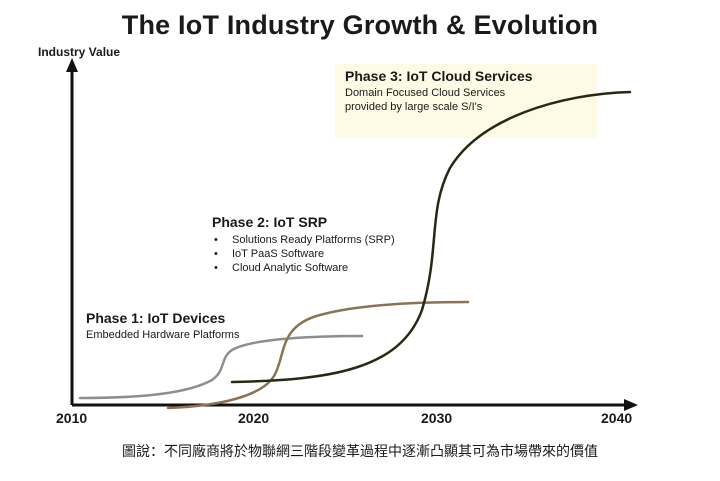  Describe the element at coordinates (437, 418) in the screenshot. I see `x-tick-label-2030: 2030` at that location.